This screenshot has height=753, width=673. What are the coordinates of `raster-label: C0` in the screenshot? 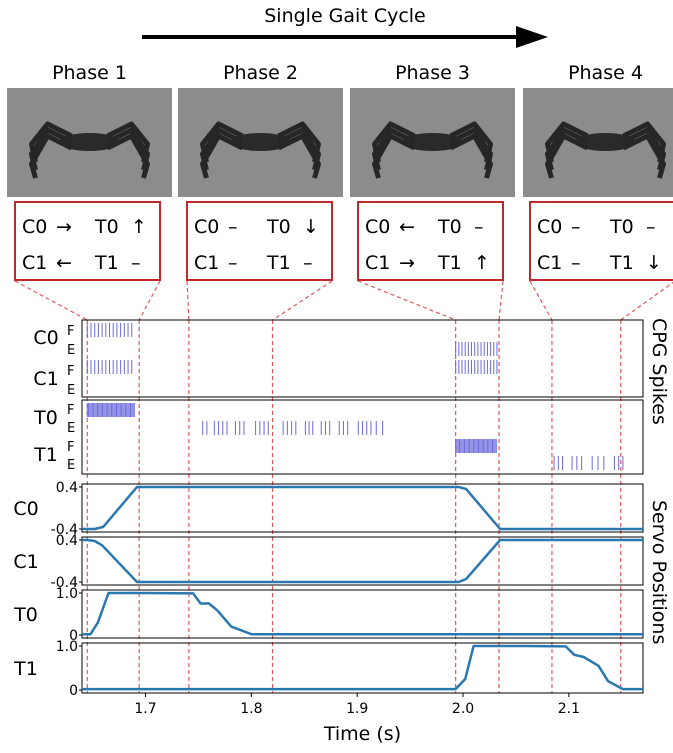 It's located at (45, 338).